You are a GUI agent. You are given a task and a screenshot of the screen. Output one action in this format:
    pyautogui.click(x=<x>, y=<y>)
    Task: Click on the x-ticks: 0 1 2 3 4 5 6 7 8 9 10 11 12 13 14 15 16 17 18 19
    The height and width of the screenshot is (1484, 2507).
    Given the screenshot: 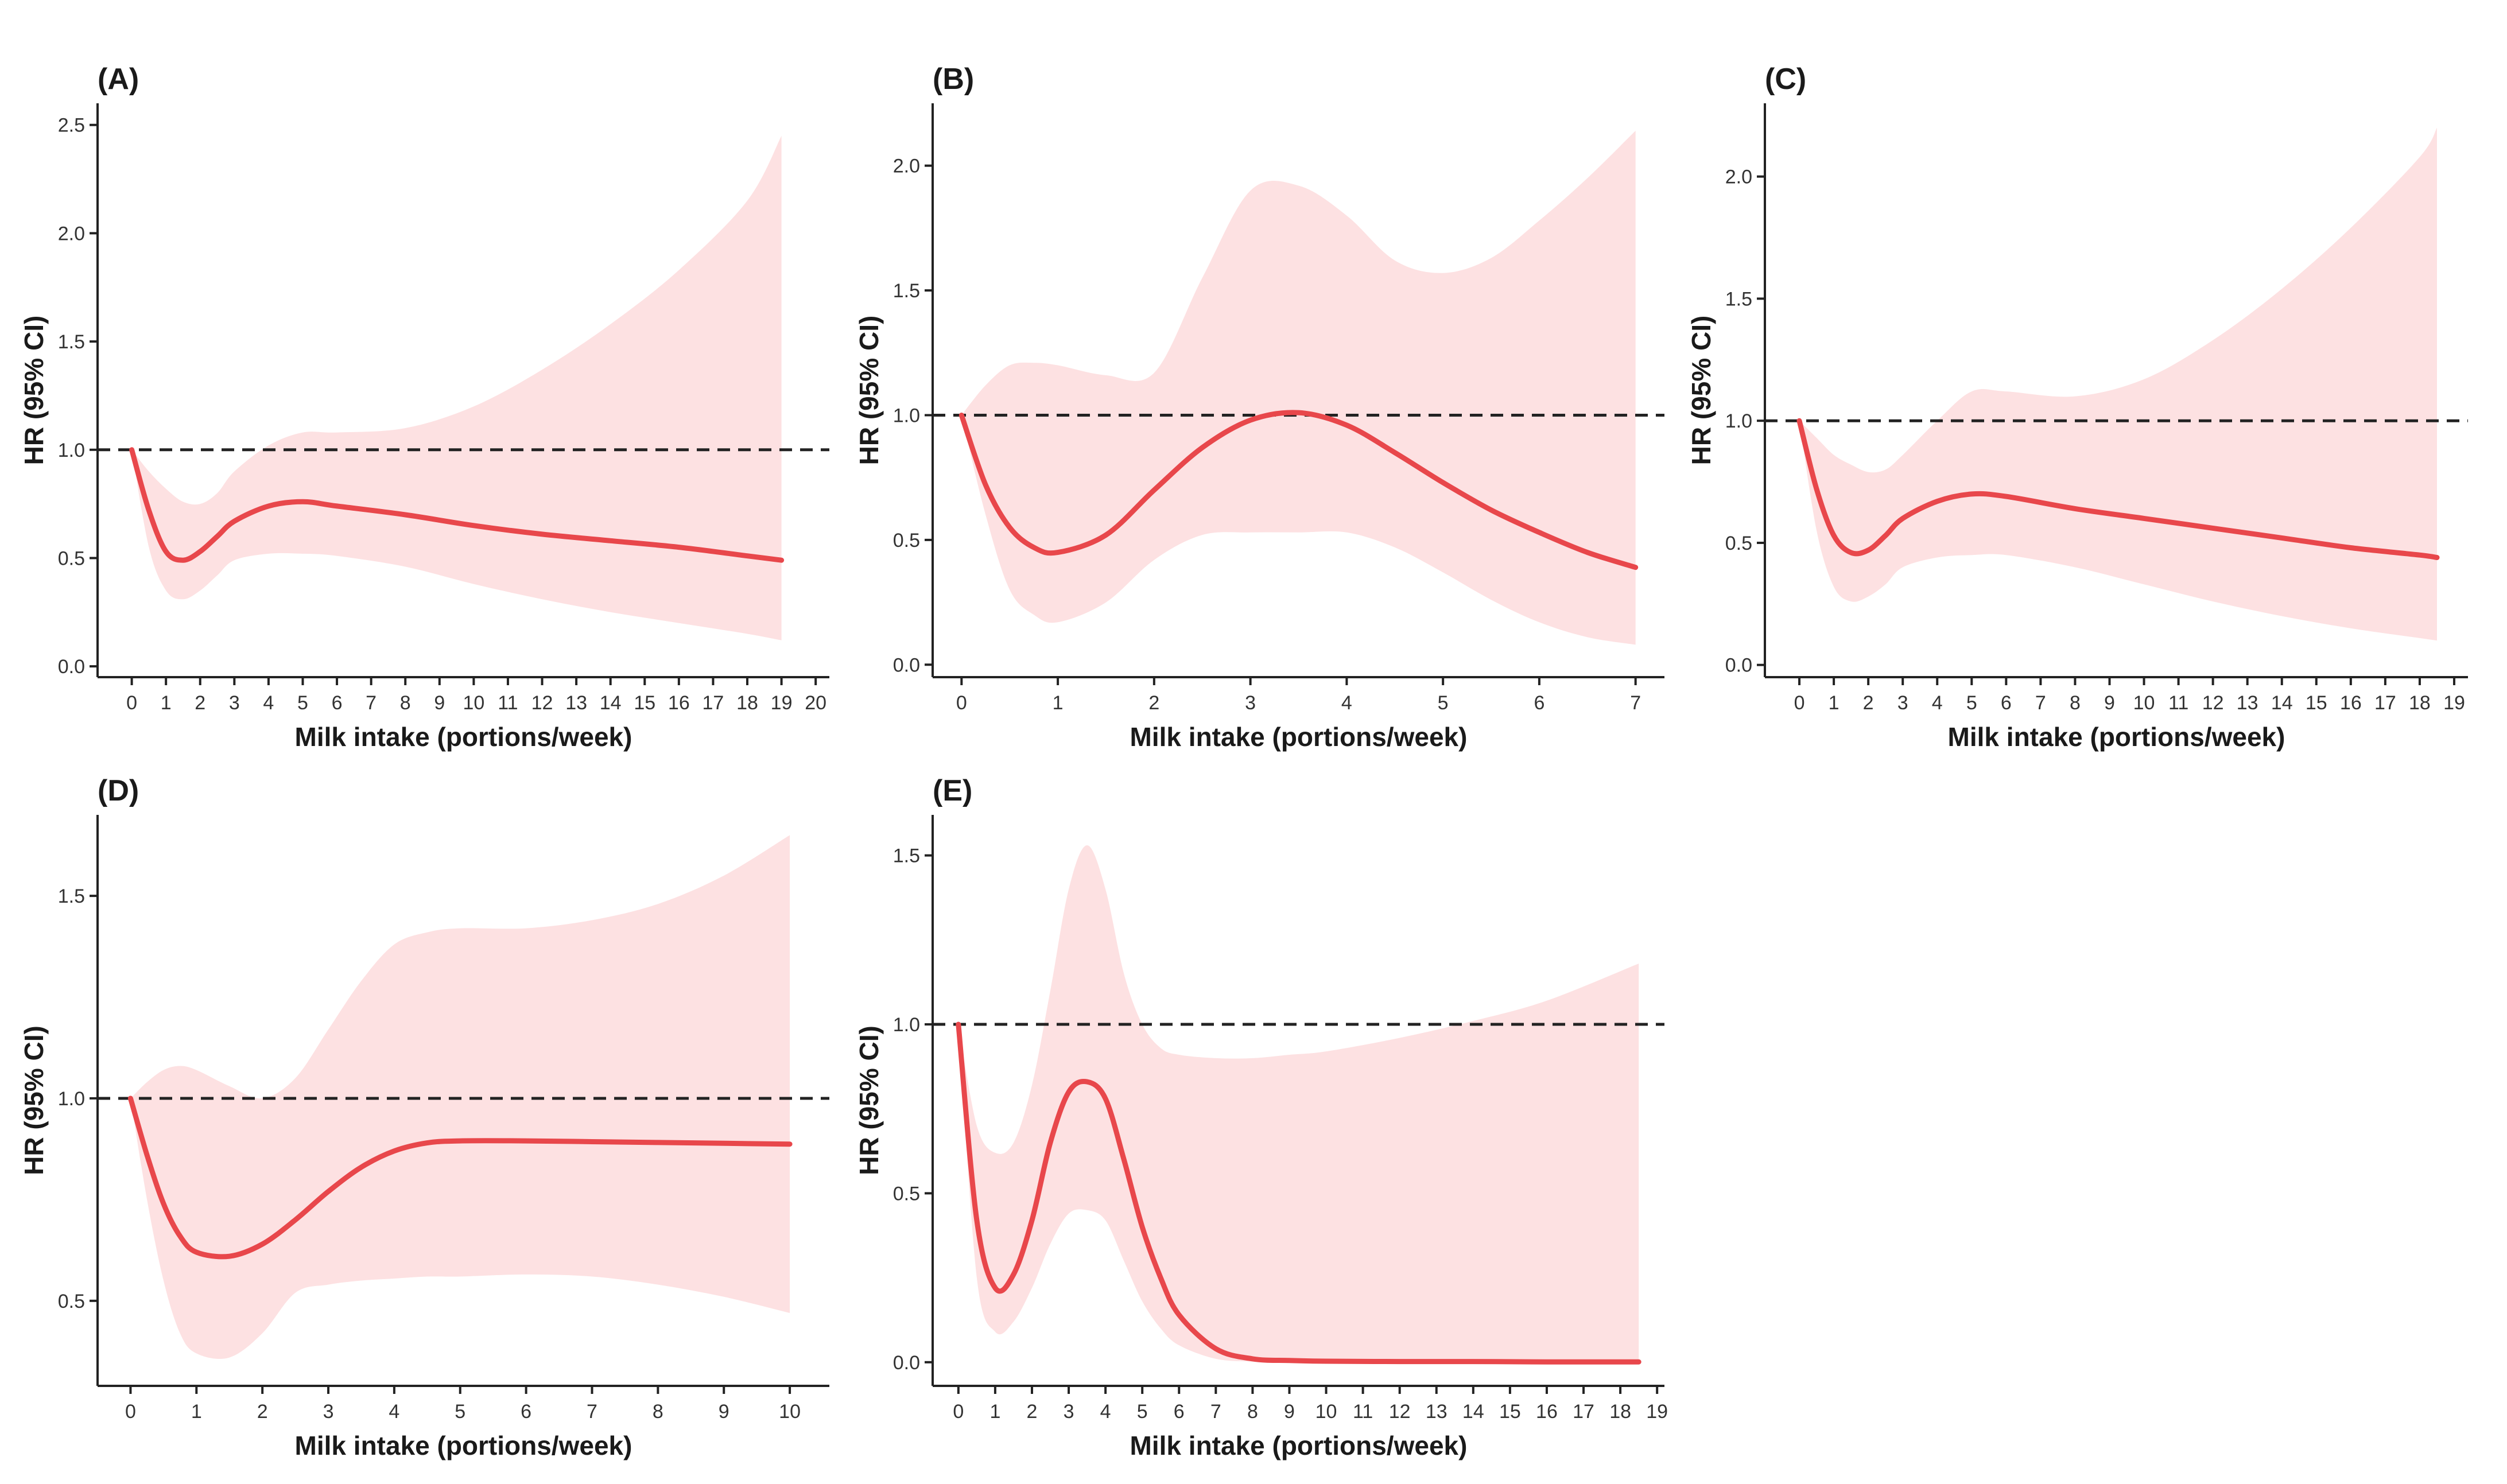 What is the action you would take?
    pyautogui.click(x=1310, y=1404)
    